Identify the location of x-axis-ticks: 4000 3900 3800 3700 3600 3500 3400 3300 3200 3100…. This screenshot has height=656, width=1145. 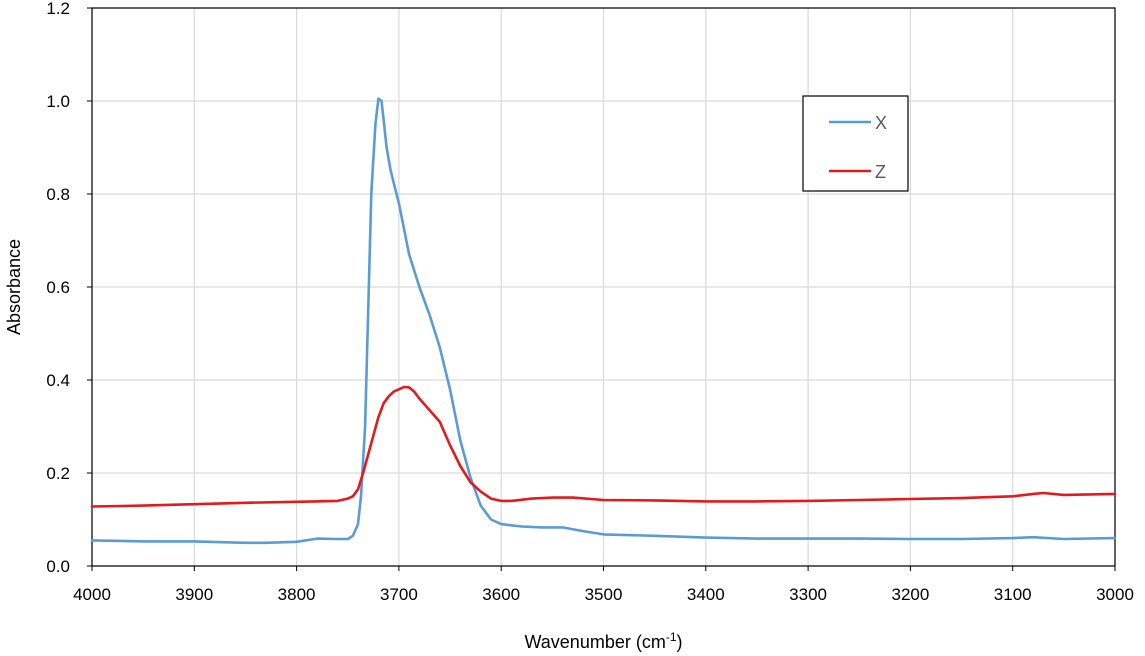
(603, 585).